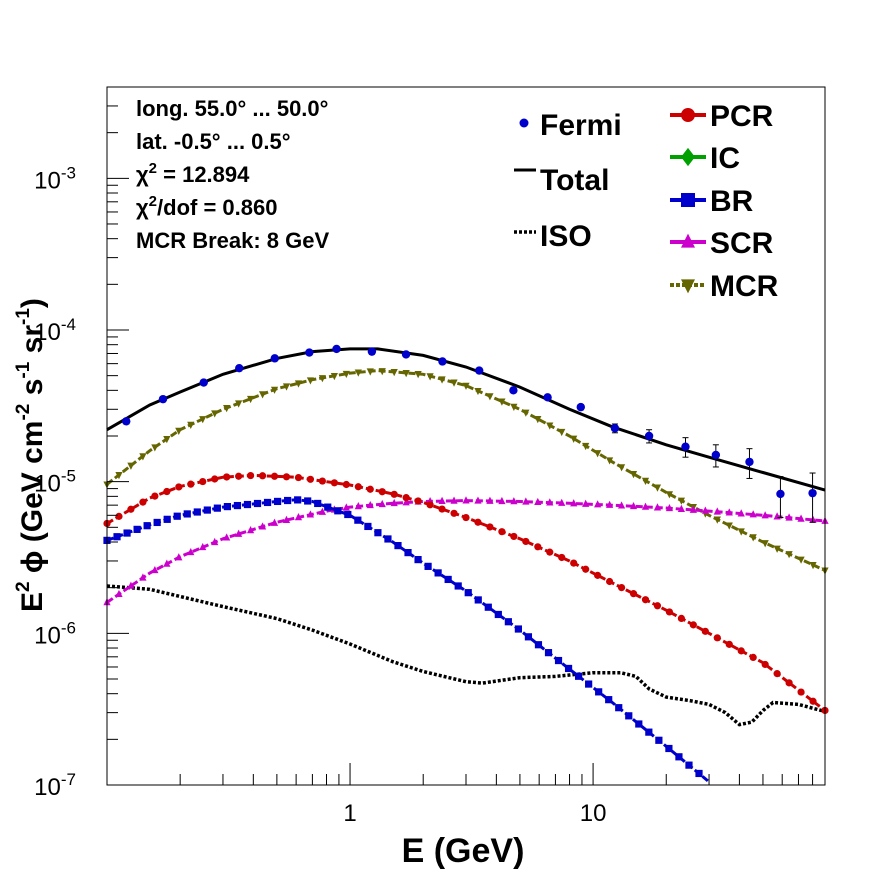  Describe the element at coordinates (349, 813) in the screenshot. I see `x-tick-label: 1` at that location.